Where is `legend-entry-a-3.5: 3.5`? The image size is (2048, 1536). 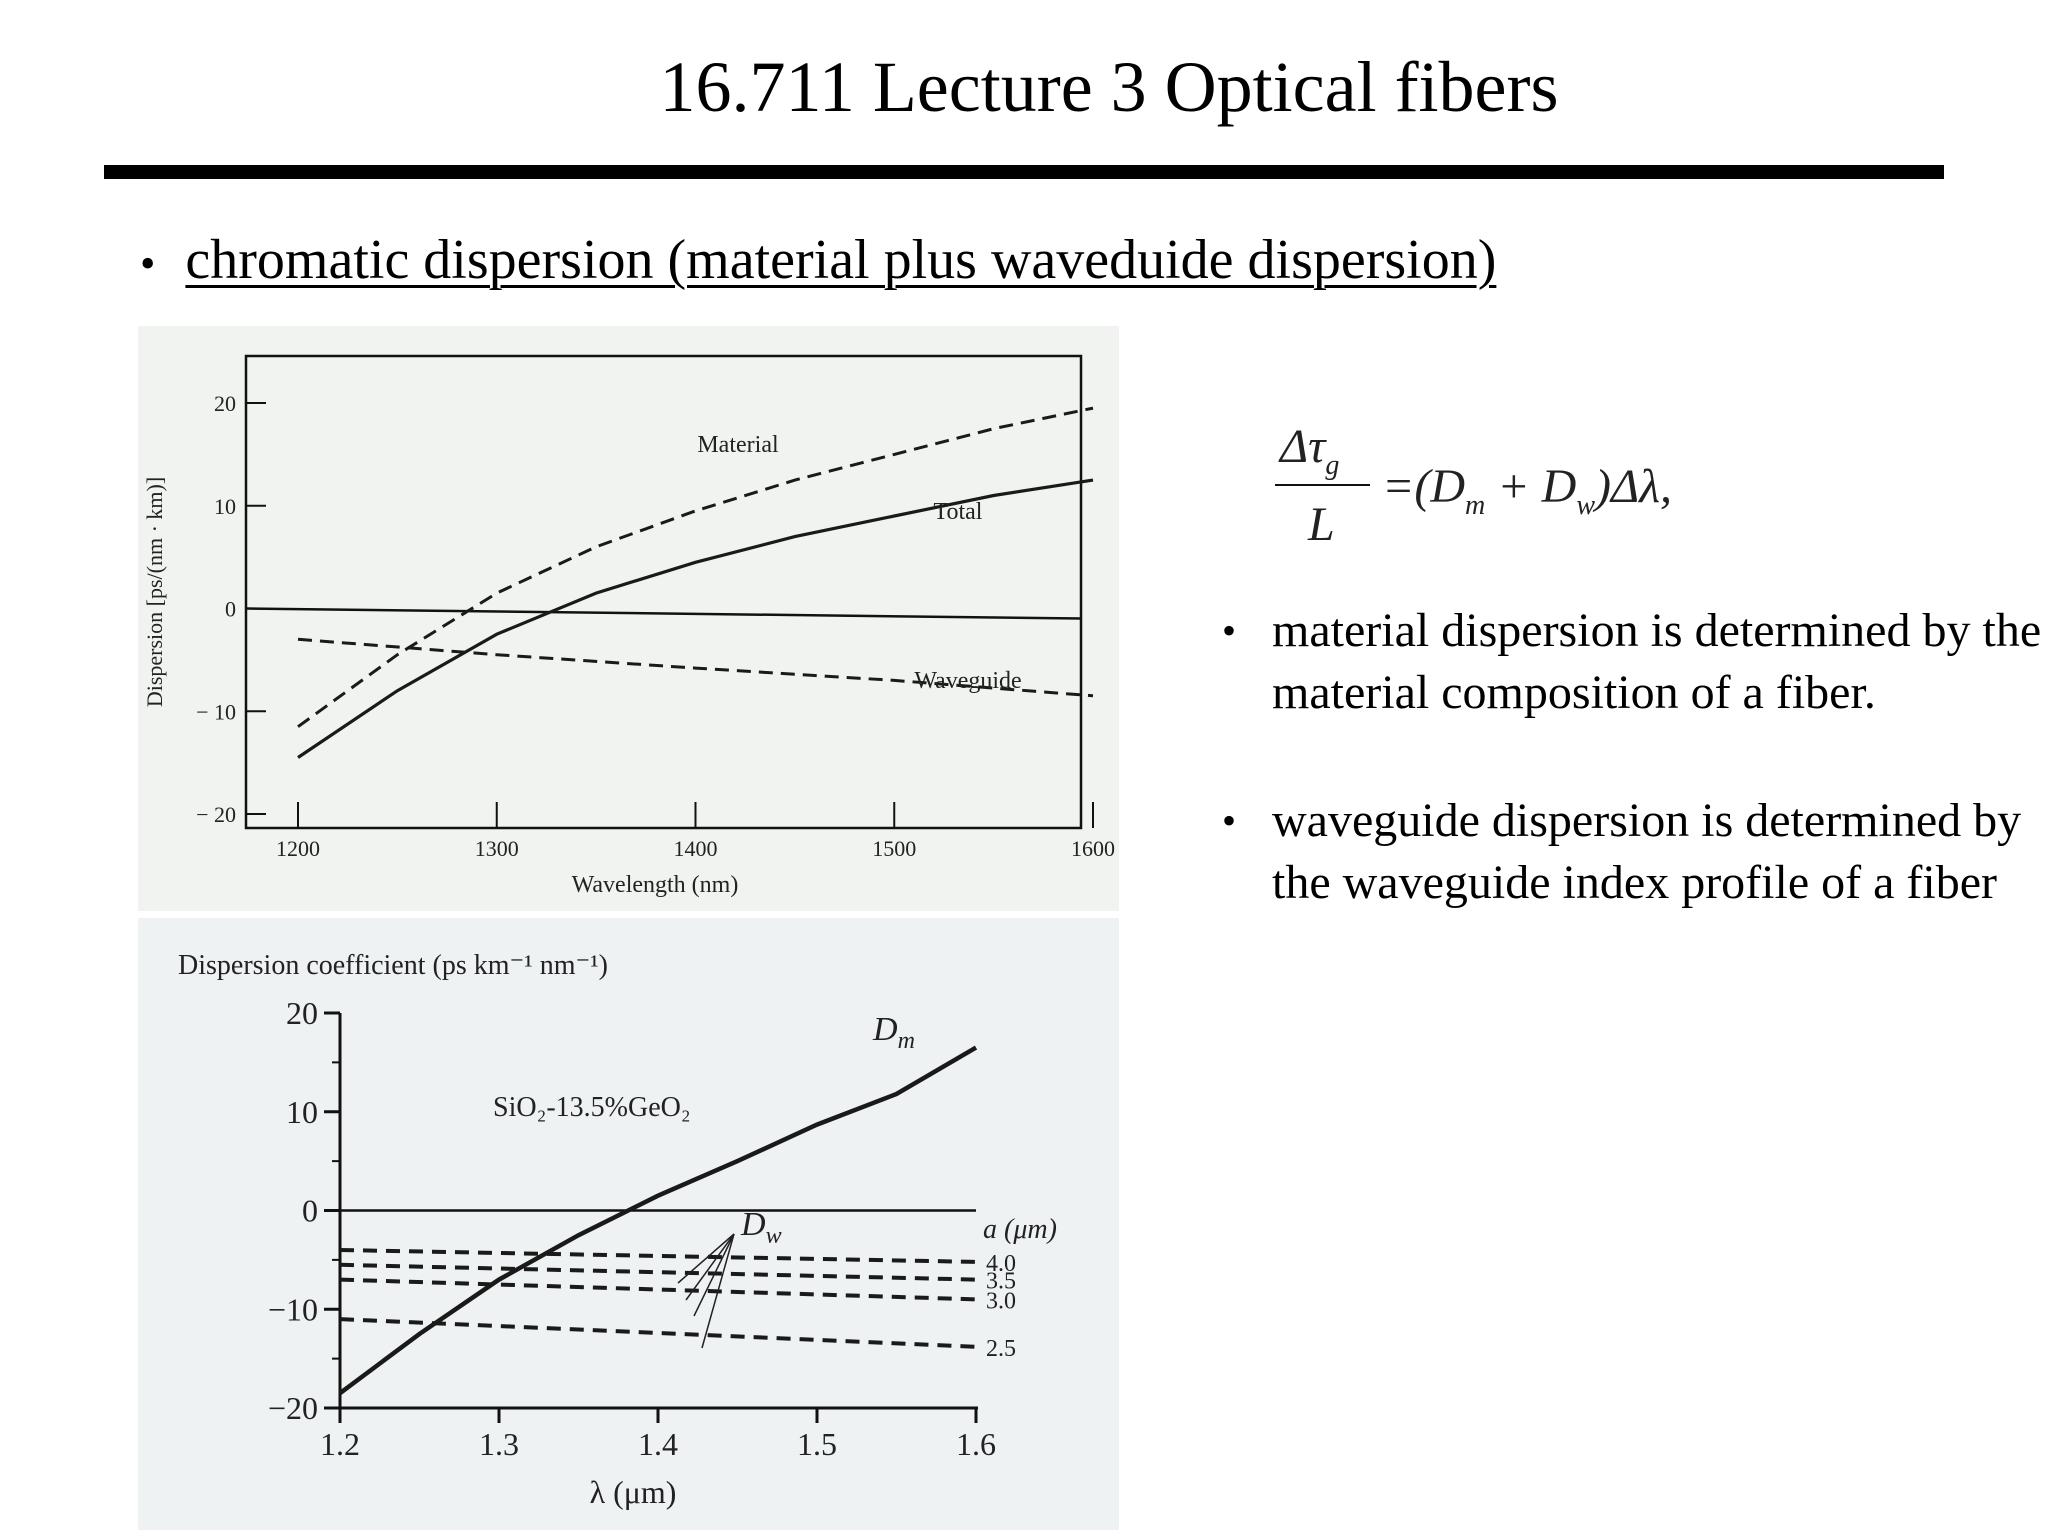
legend-entry-a-3.5: 3.5 is located at coordinates (1001, 1282).